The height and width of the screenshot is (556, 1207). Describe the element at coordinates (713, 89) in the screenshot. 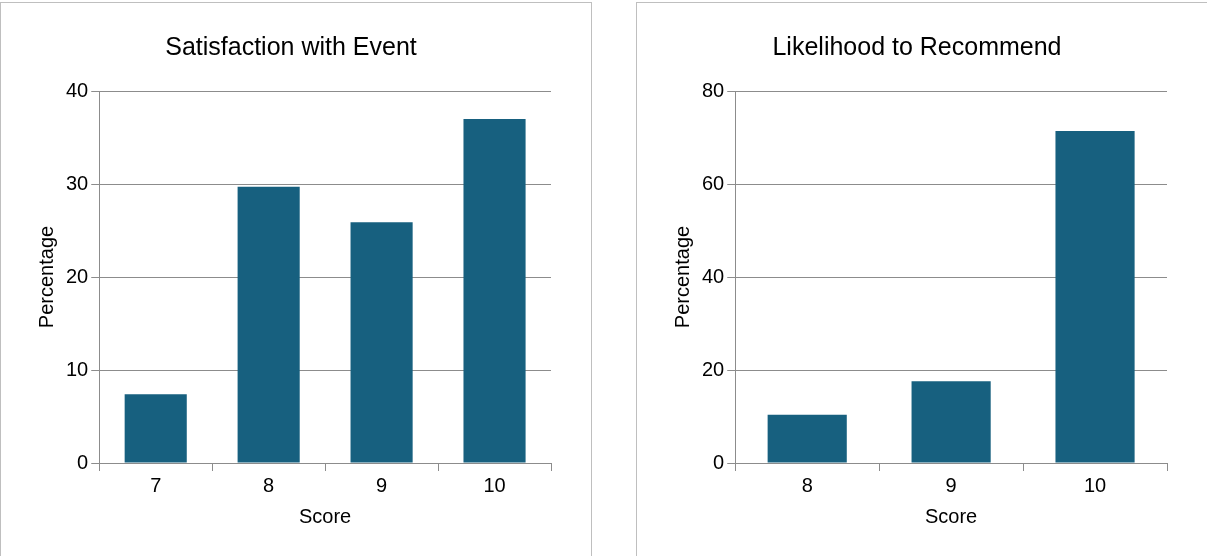

I see `y-tick-label: 80` at that location.